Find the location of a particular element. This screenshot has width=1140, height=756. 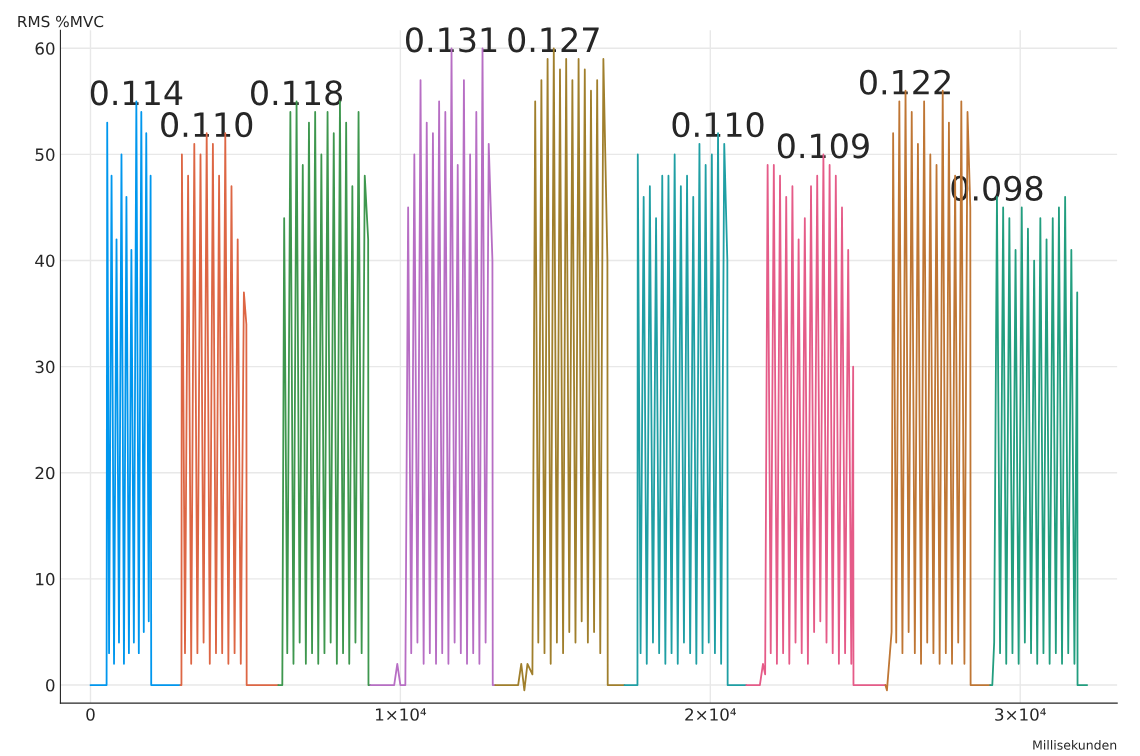

y-tick-label: 30 is located at coordinates (45, 367).